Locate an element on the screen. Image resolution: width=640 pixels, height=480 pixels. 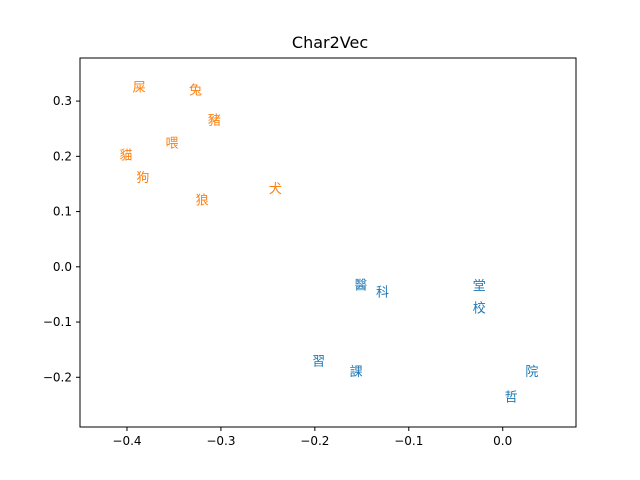
y-tick-label: 0.1 is located at coordinates (62, 212).